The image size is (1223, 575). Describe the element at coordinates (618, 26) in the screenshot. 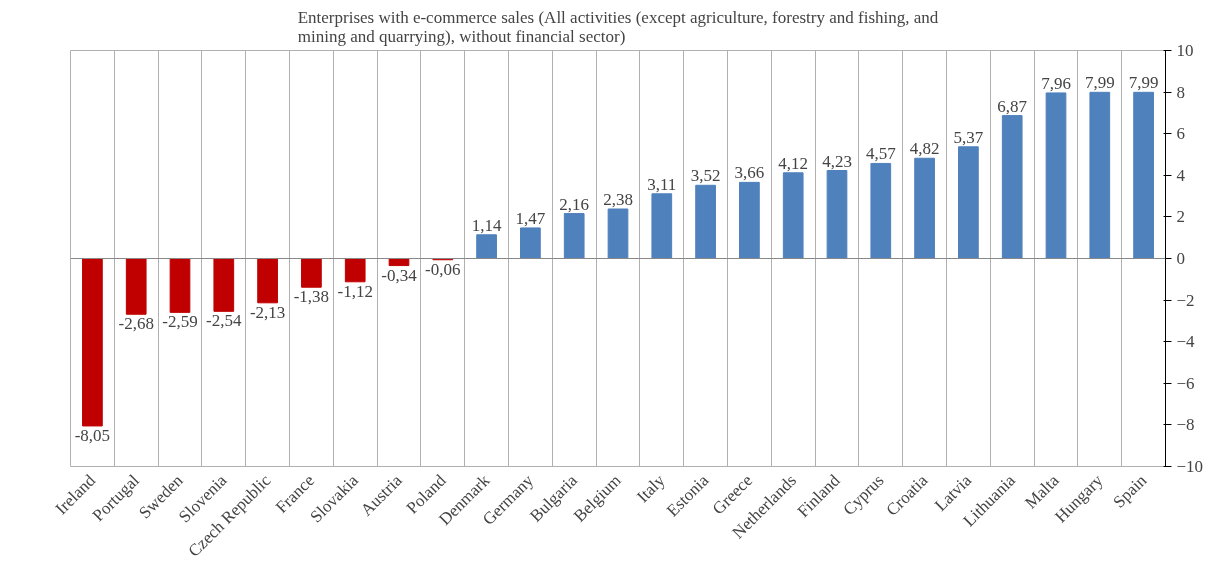

I see `chart-title: Enterprises with e-commerce sales (All activities (except agriculture, forestry and fishing, and mining and quarrying), without financial sector)` at that location.